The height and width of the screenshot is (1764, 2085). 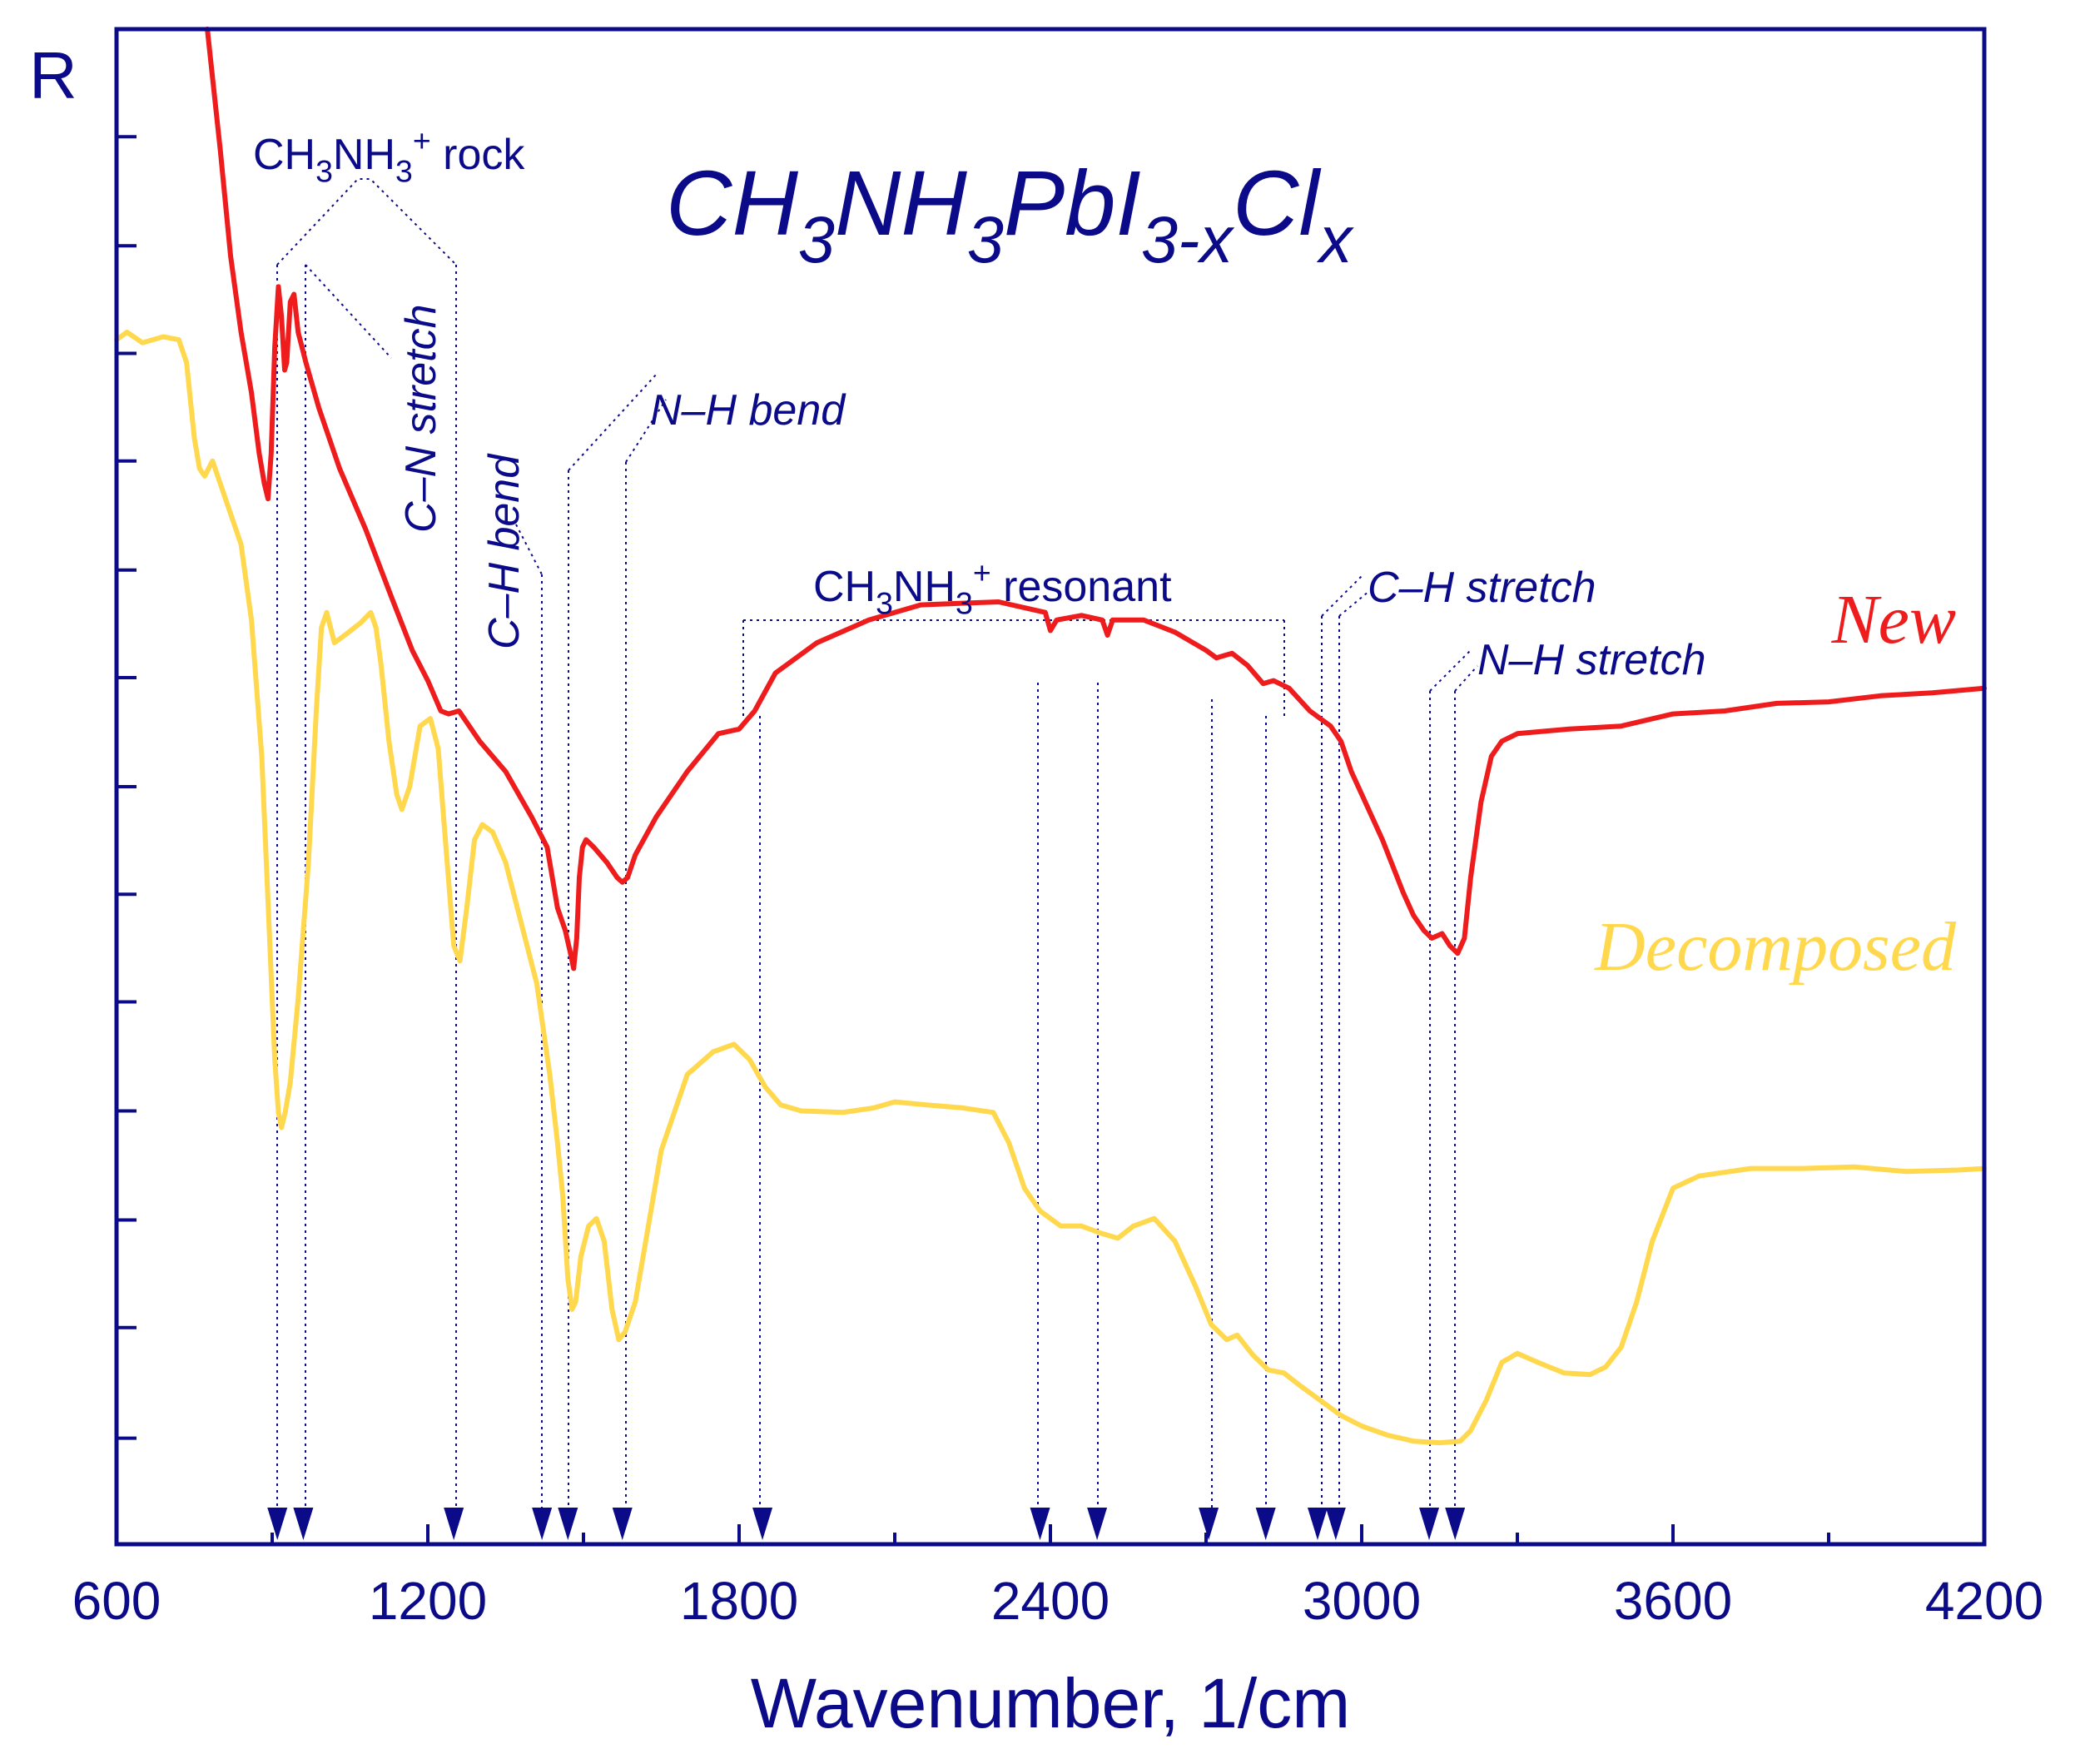 What do you see at coordinates (1050, 1703) in the screenshot?
I see `x-axis-label: Wavenumber, 1/cm` at bounding box center [1050, 1703].